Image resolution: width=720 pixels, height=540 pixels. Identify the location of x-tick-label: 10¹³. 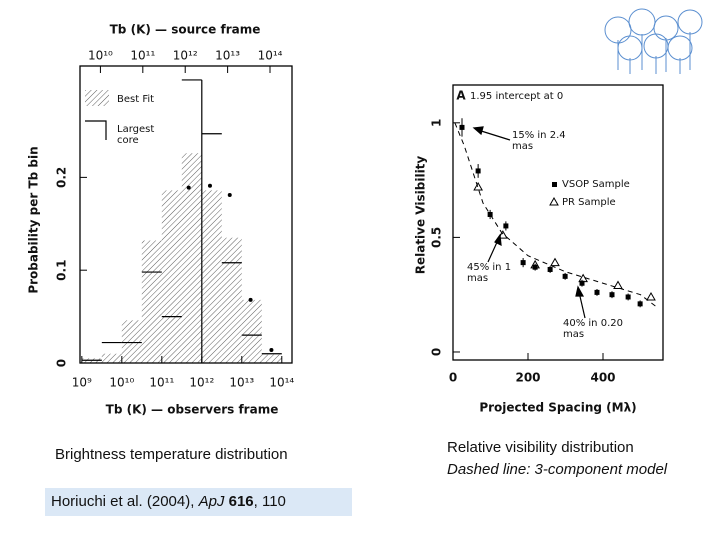
(241, 383).